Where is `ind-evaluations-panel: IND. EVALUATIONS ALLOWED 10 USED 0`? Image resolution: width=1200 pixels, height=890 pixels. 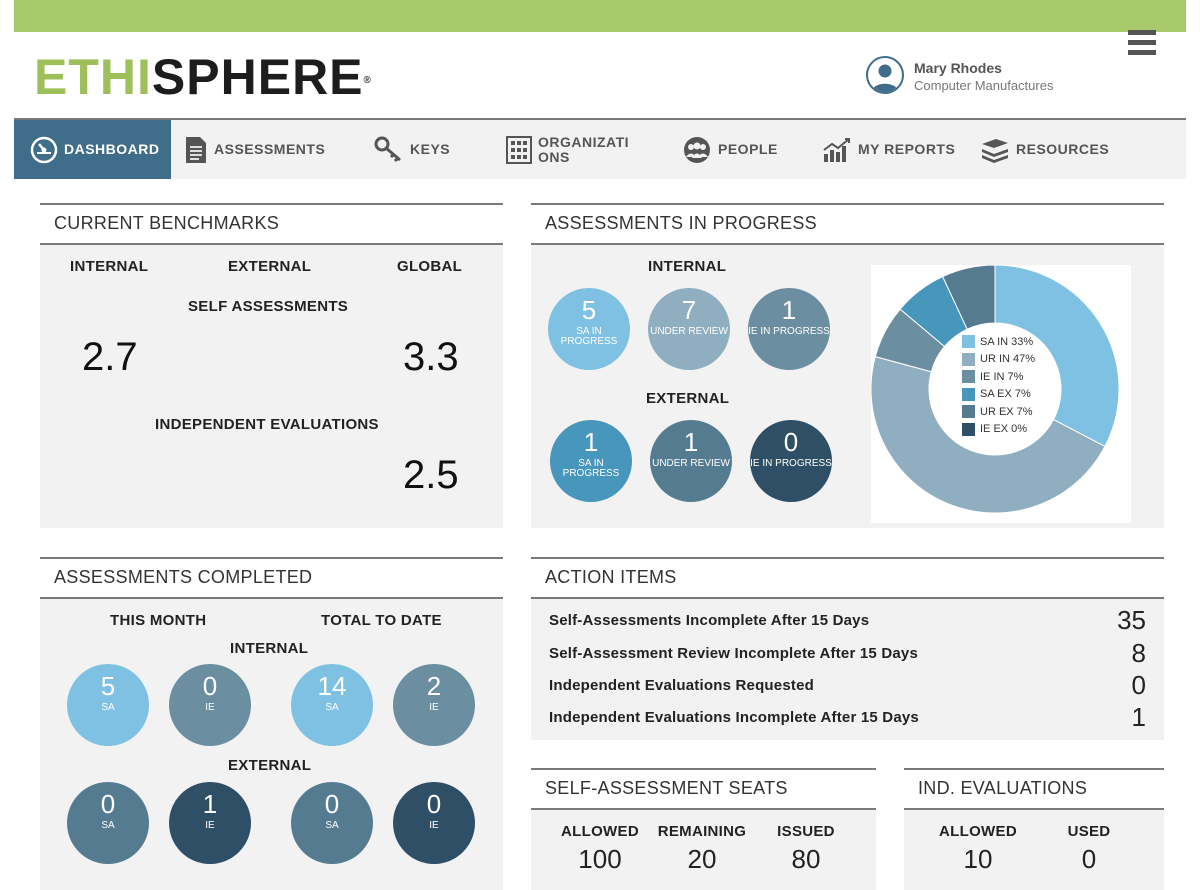
ind-evaluations-panel: IND. EVALUATIONS ALLOWED 10 USED 0 is located at coordinates (1034, 829).